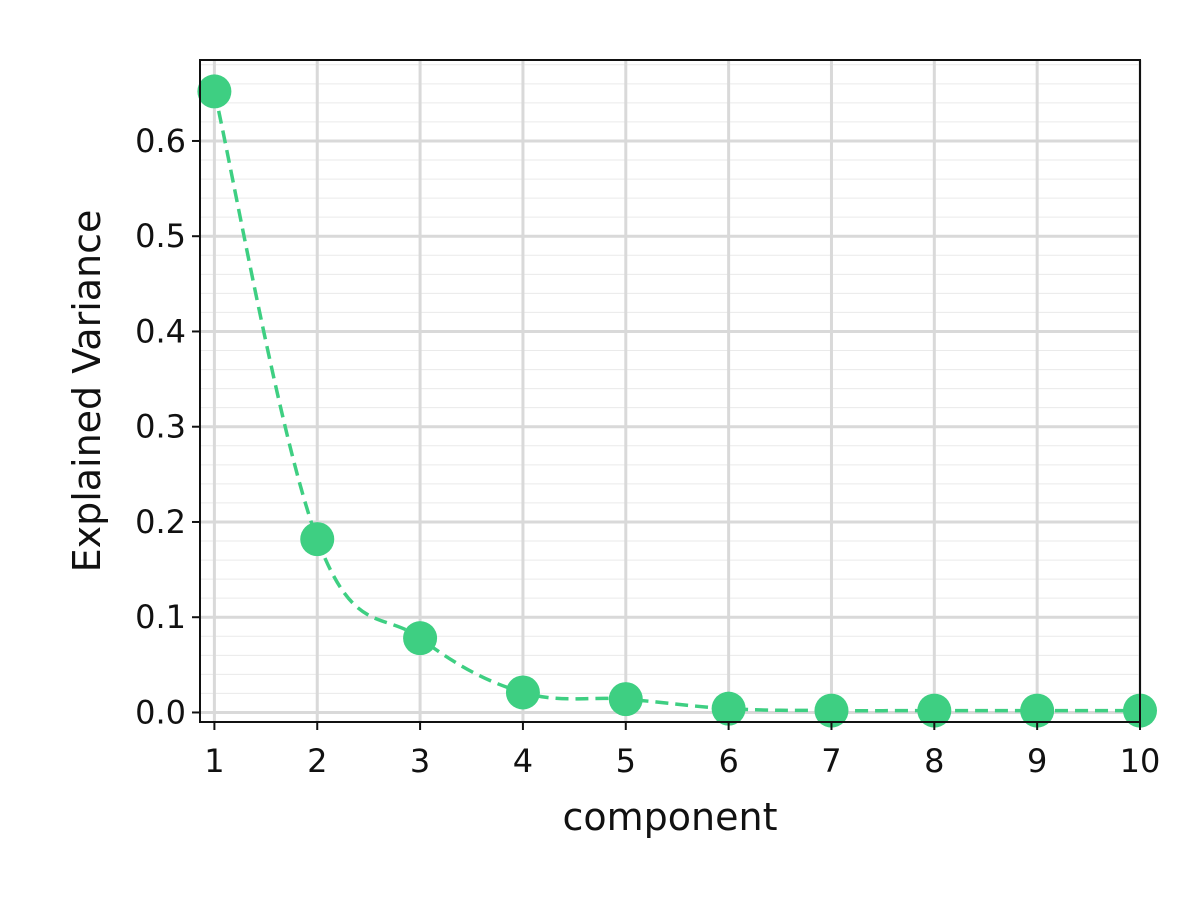  Describe the element at coordinates (934, 761) in the screenshot. I see `x-tick-label: 8` at that location.